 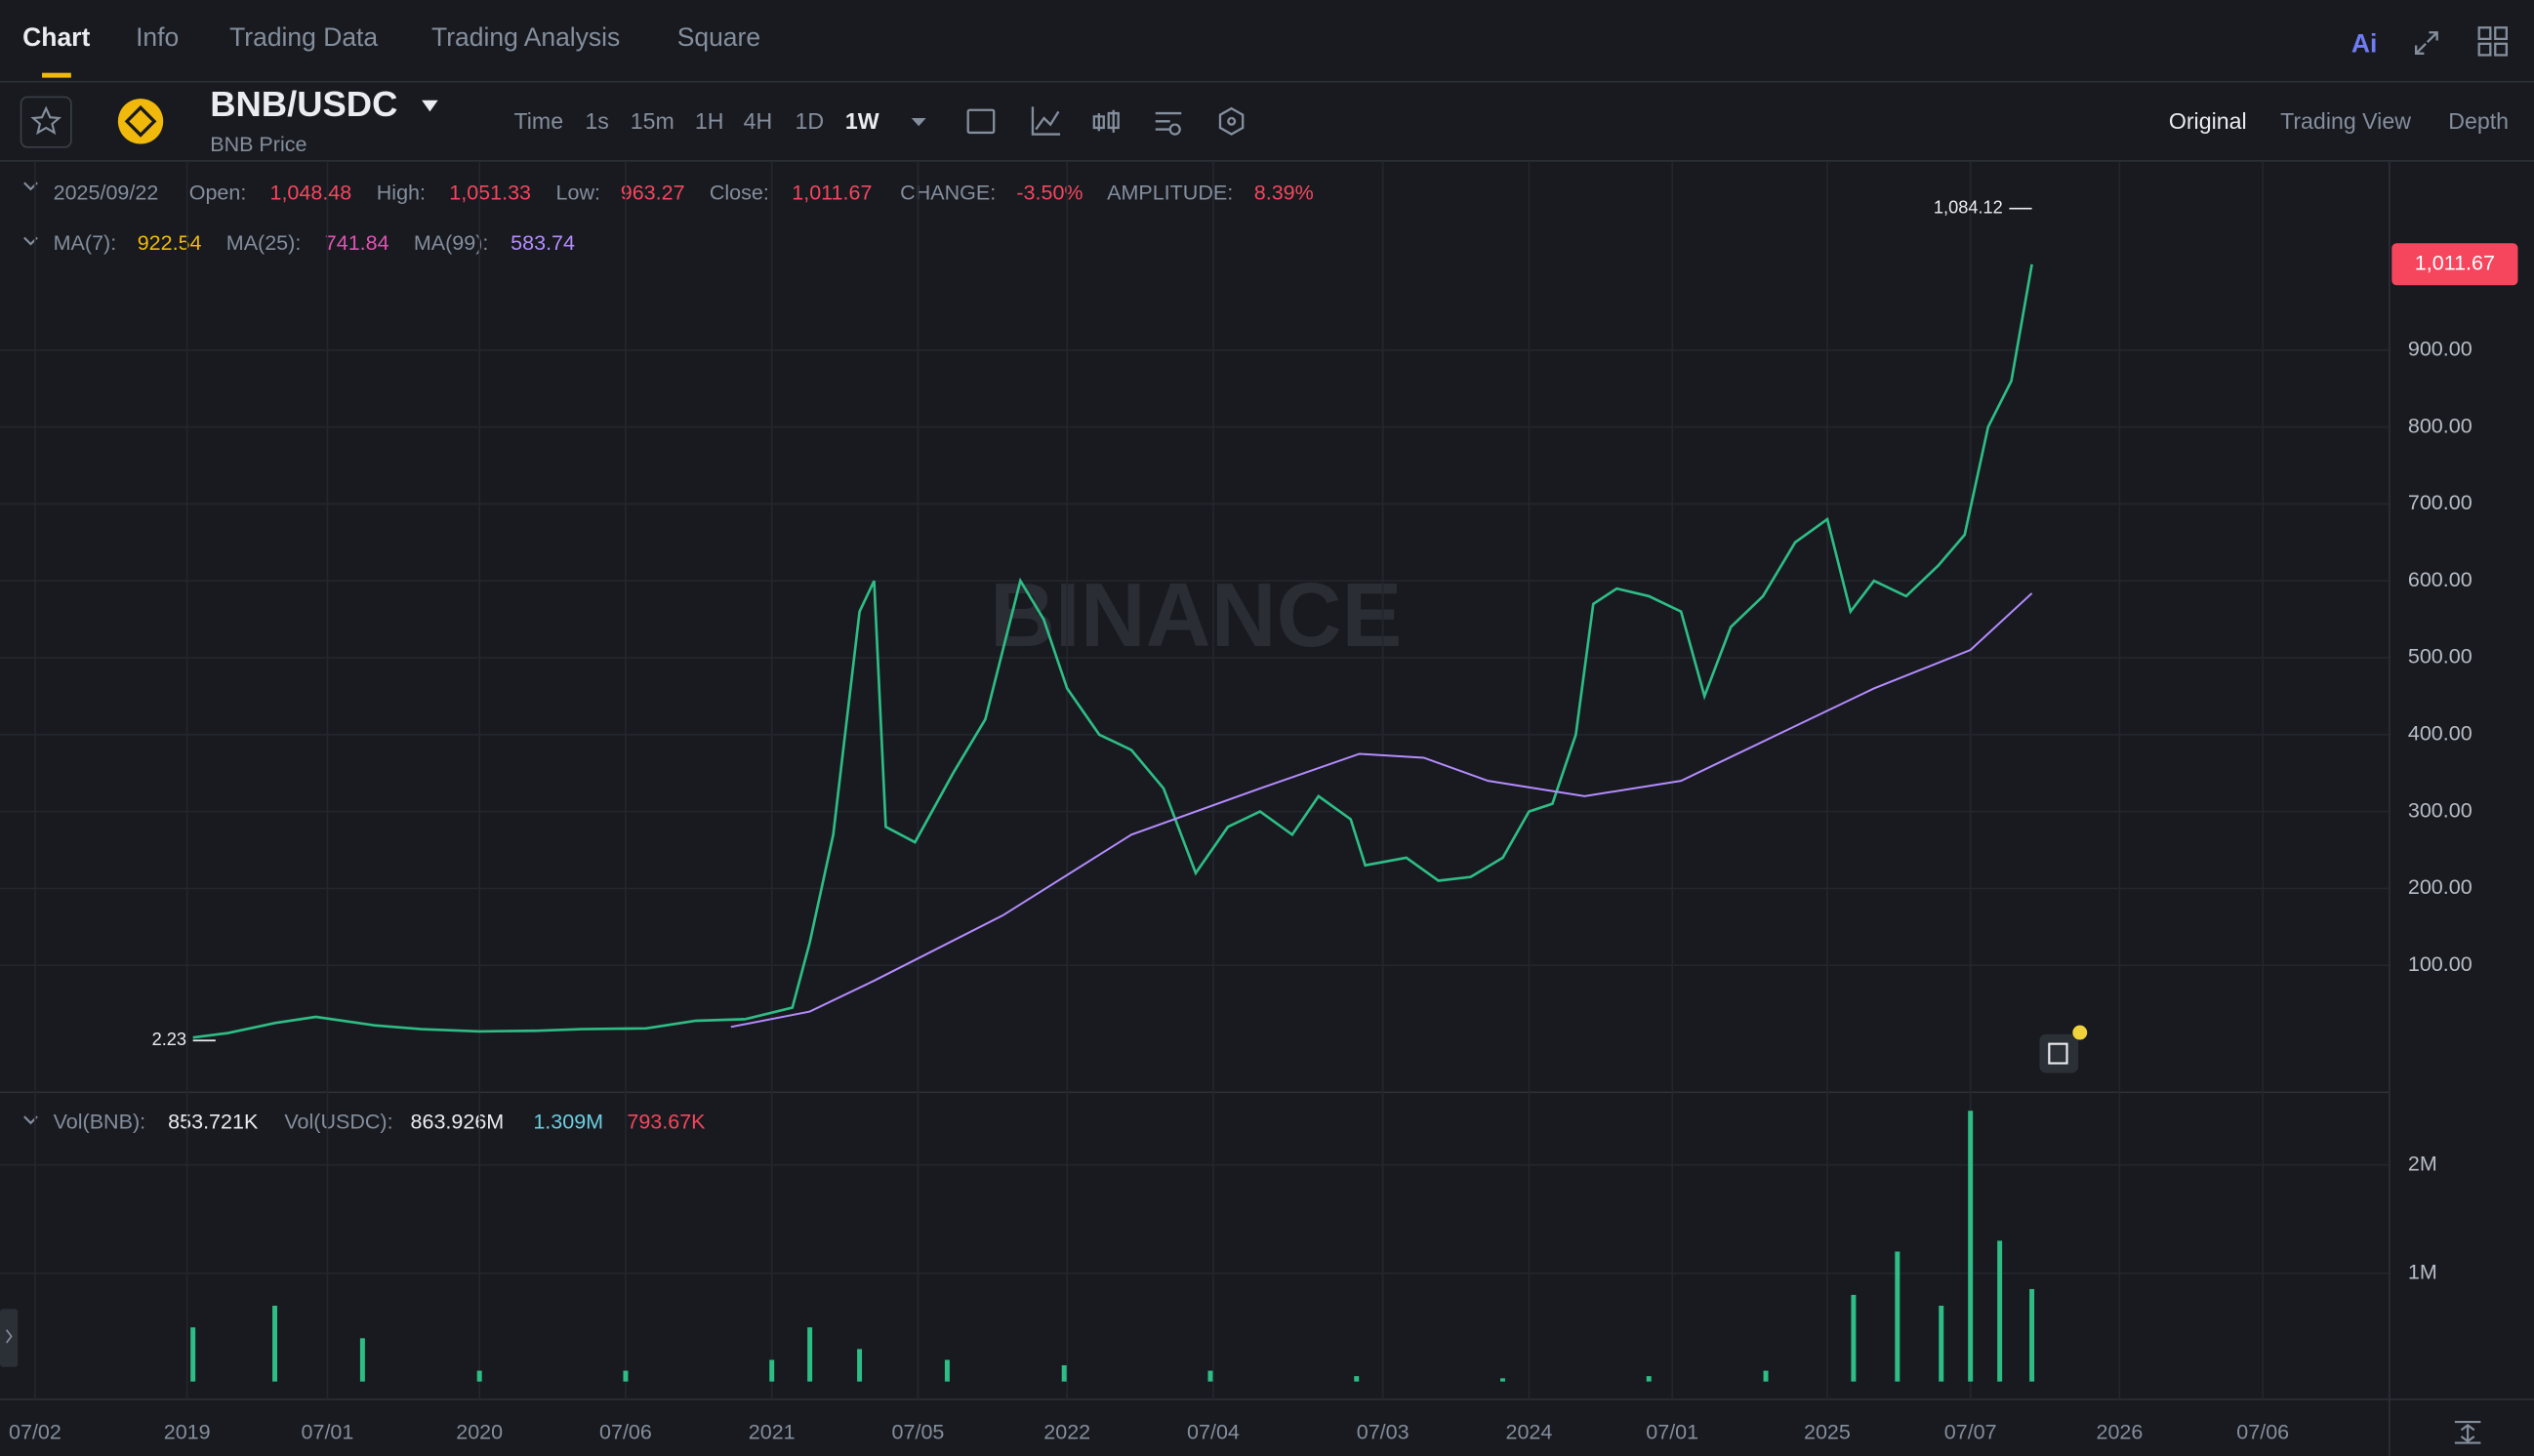 What do you see at coordinates (772, 1431) in the screenshot?
I see `x-tick-label: 2021` at bounding box center [772, 1431].